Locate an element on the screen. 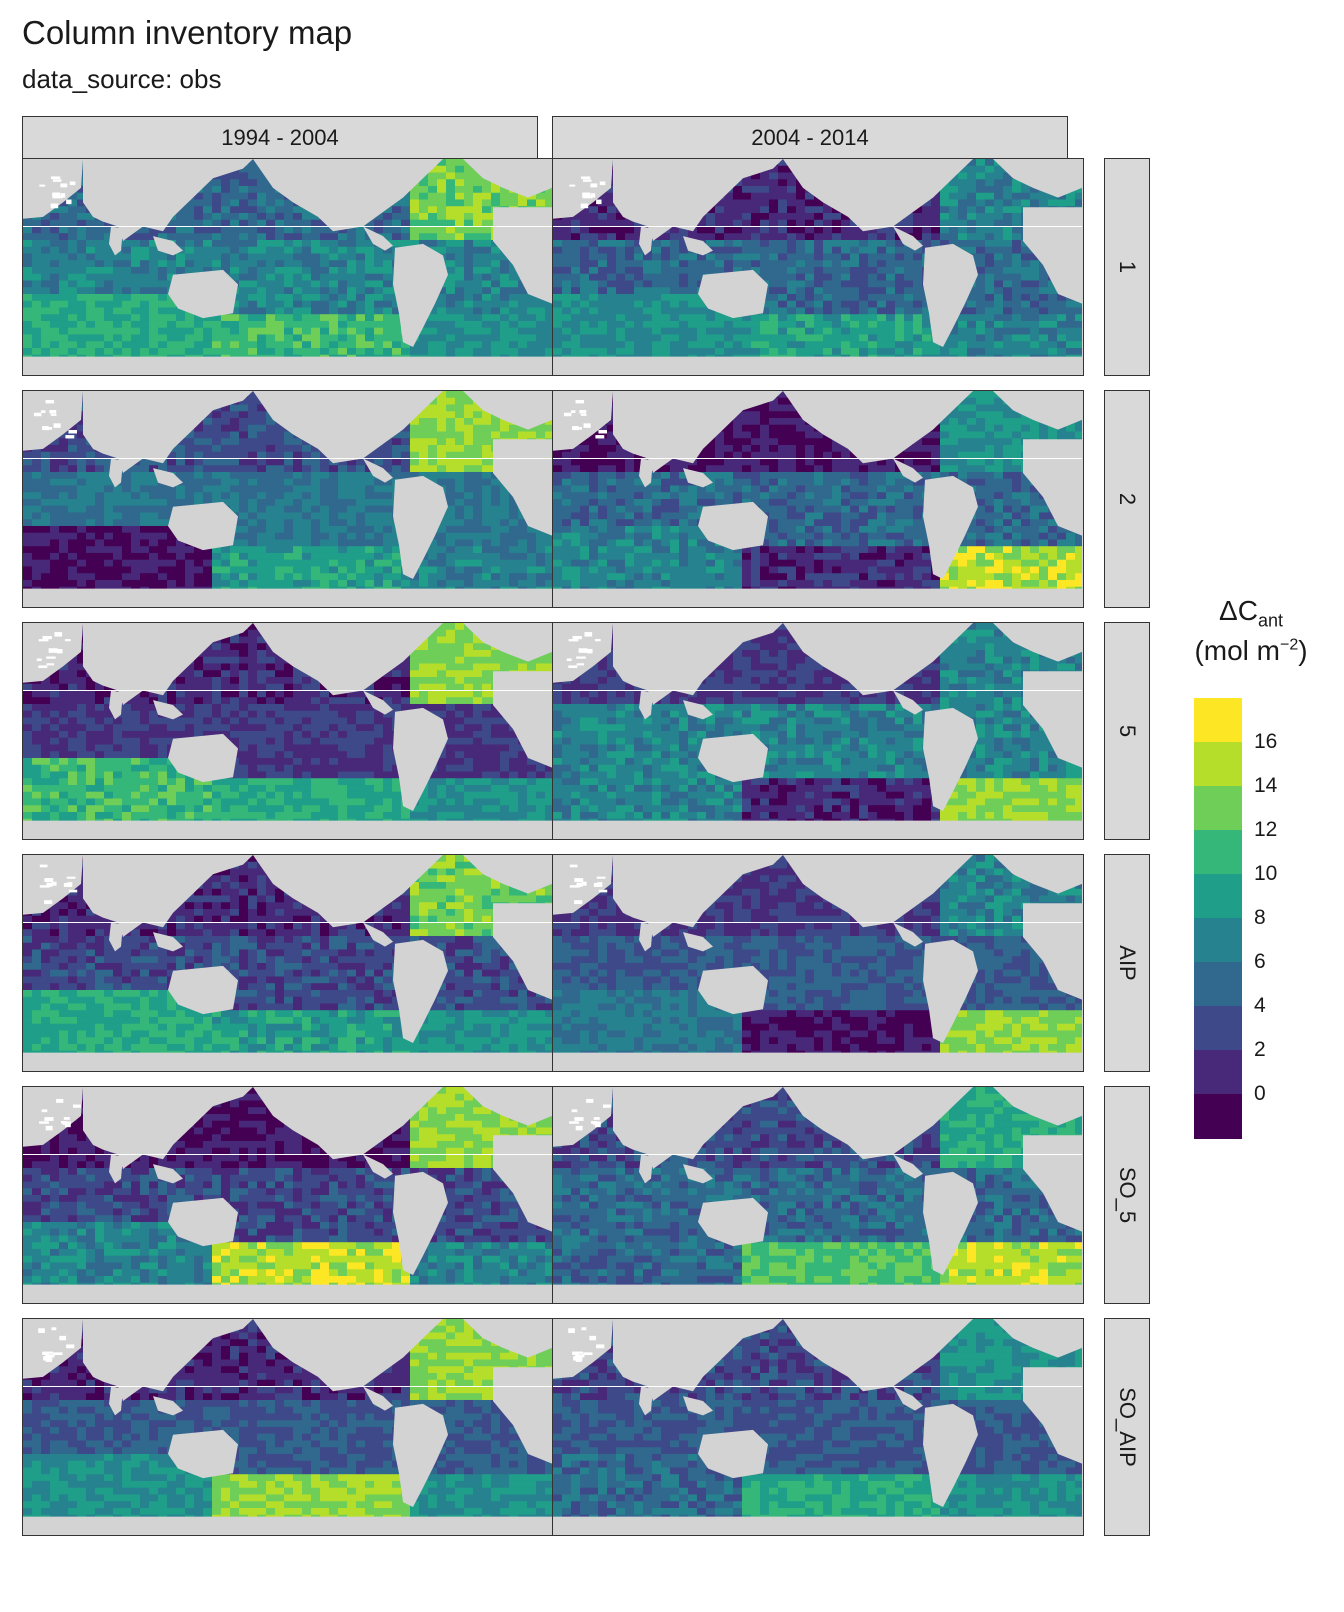 The image size is (1344, 1612). facet-column-label: 1994 - 2004 is located at coordinates (279, 138).